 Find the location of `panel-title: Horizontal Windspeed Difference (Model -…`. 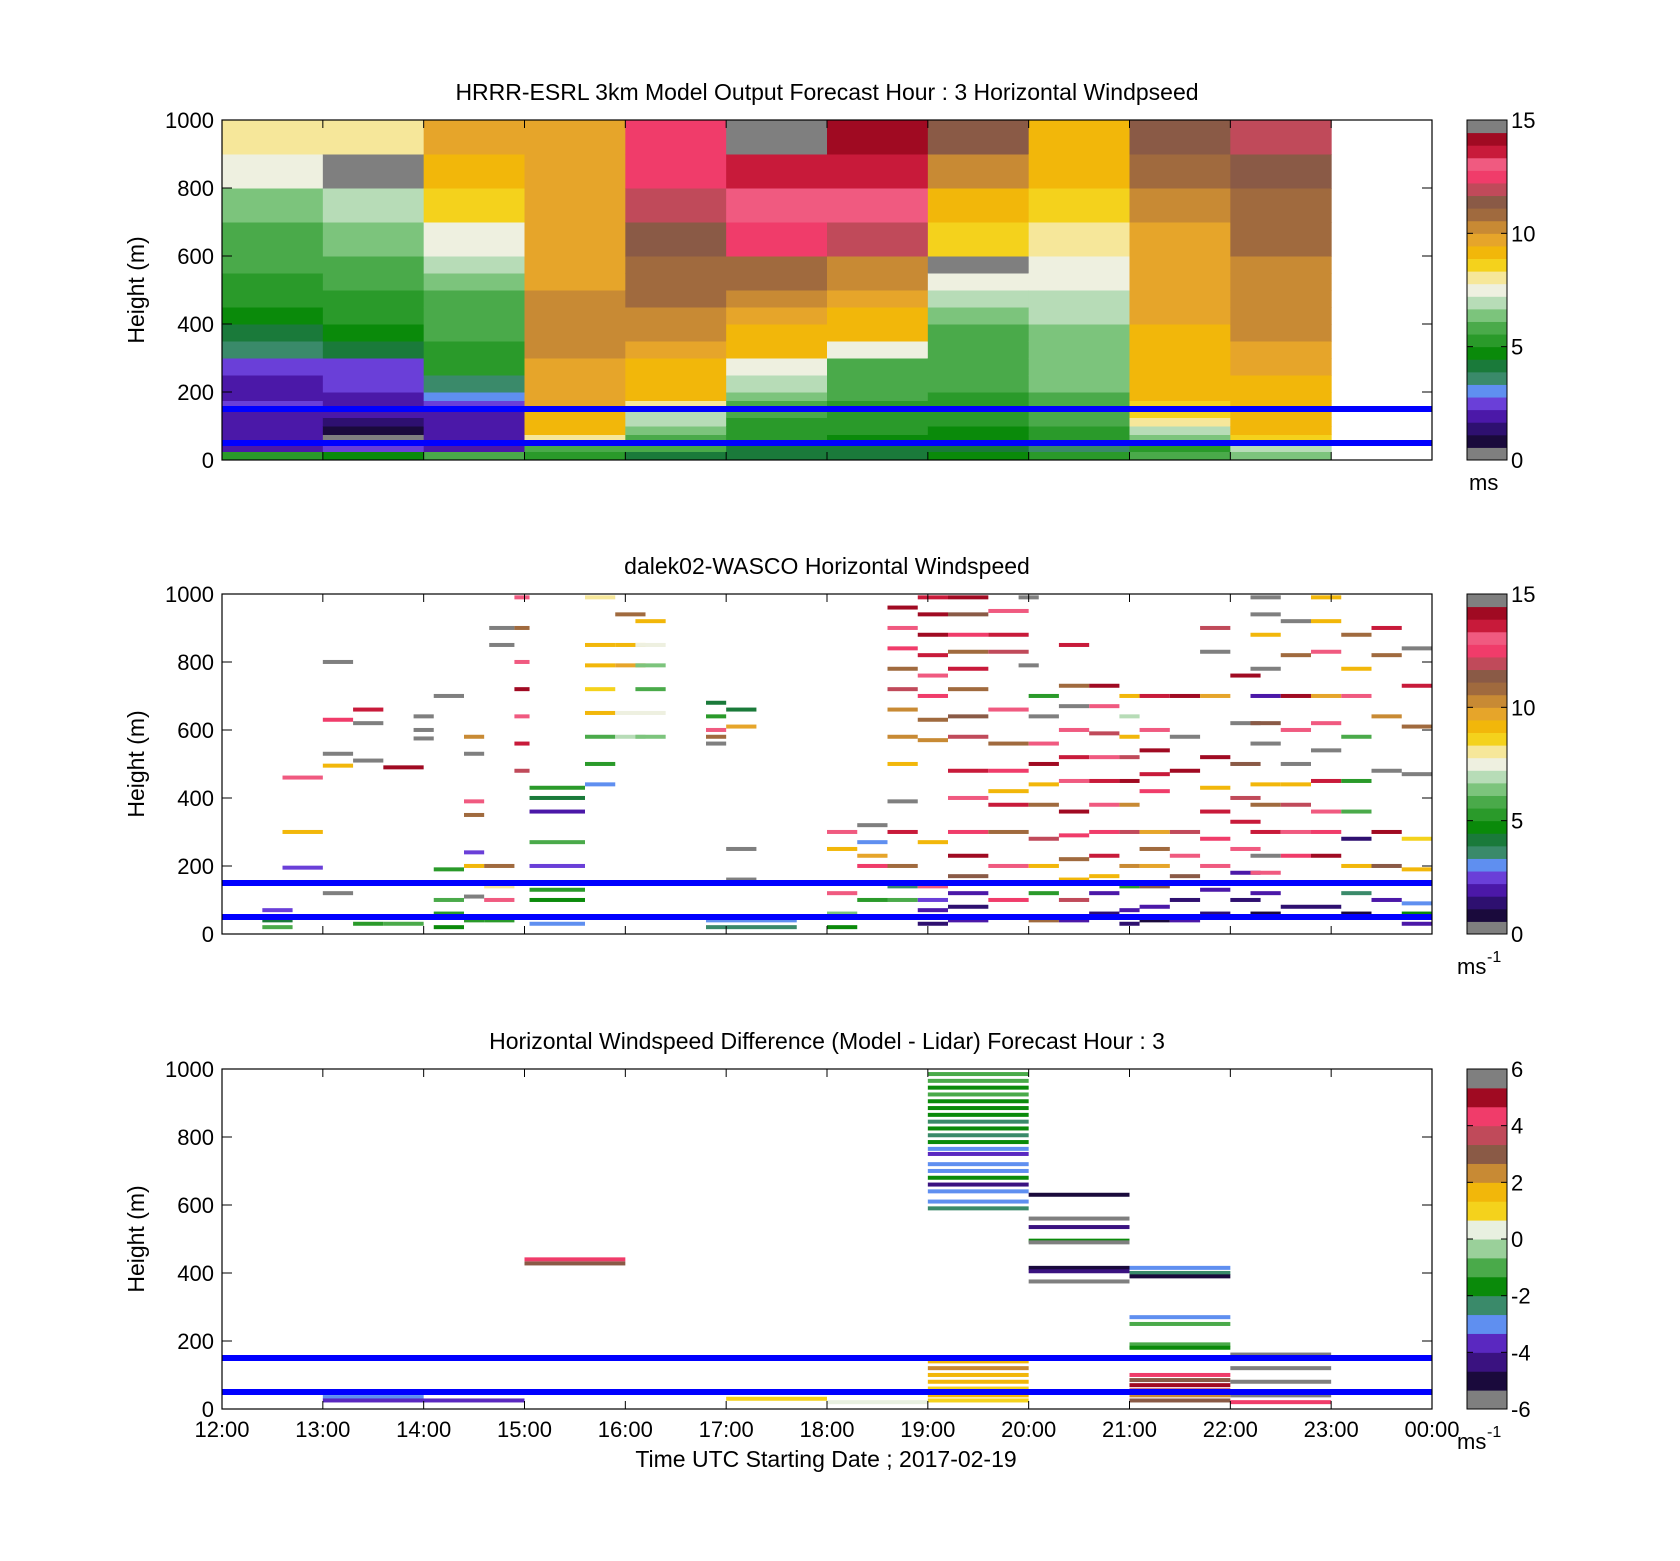

panel-title: Horizontal Windspeed Difference (Model -… is located at coordinates (827, 1041).